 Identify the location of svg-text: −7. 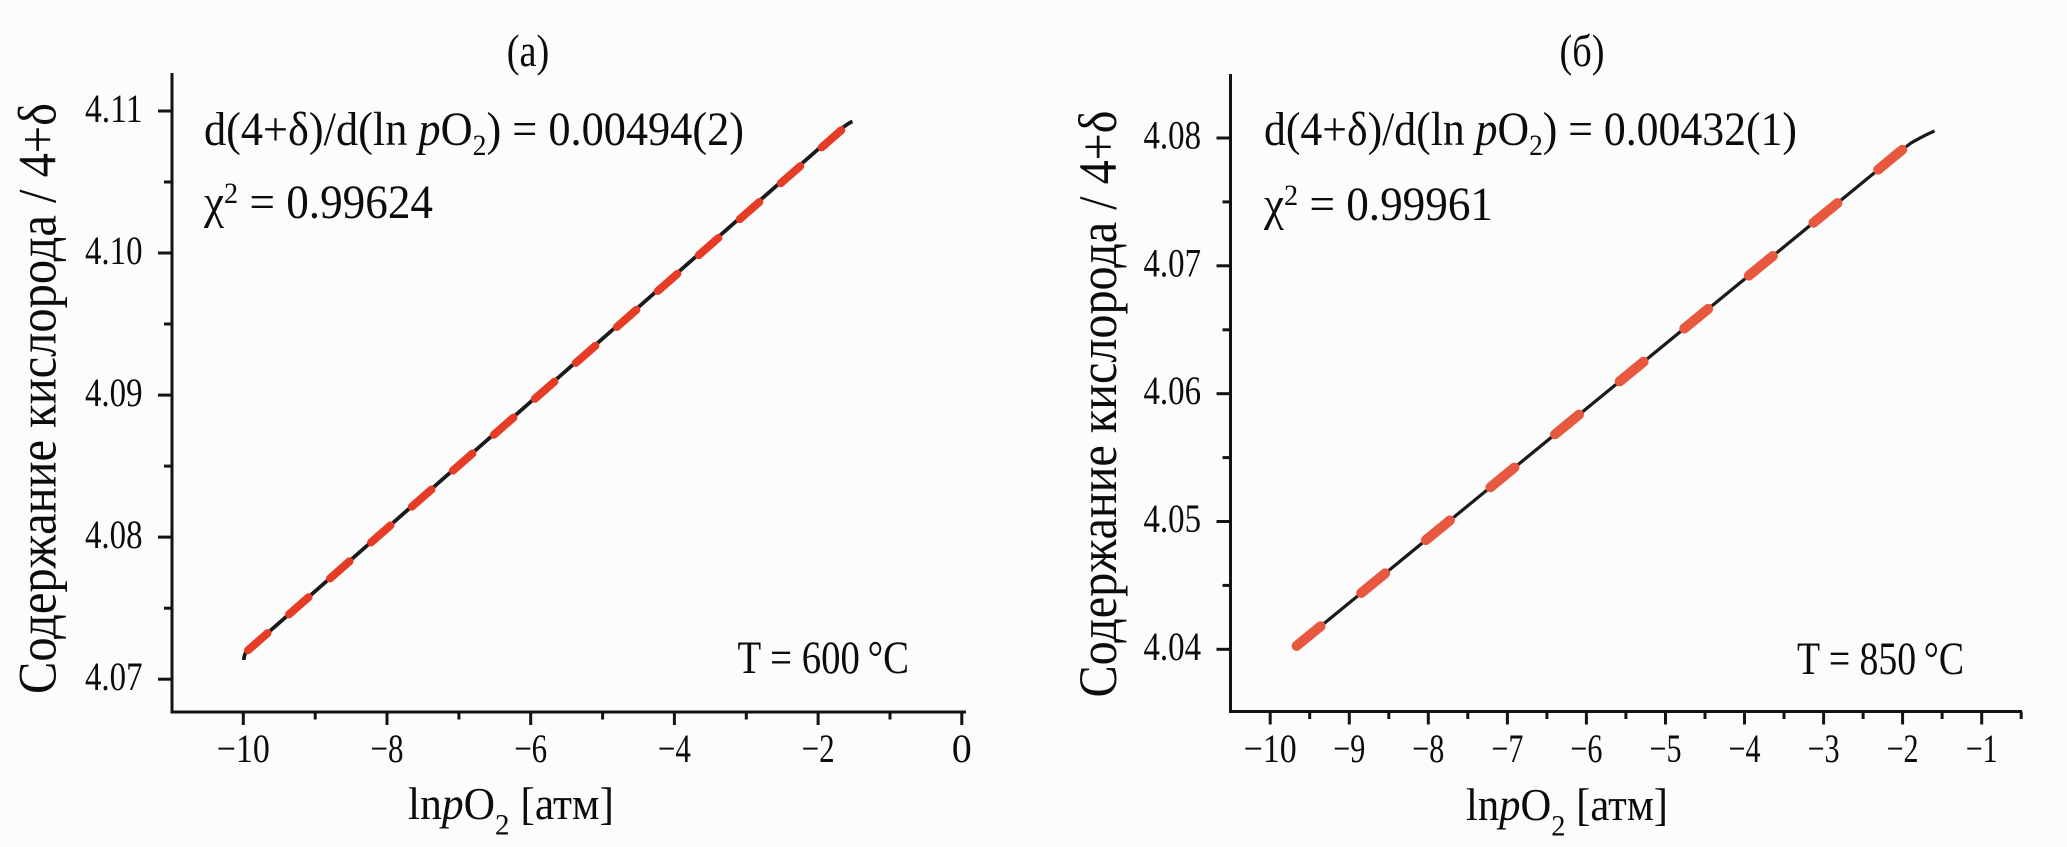
(1507, 748).